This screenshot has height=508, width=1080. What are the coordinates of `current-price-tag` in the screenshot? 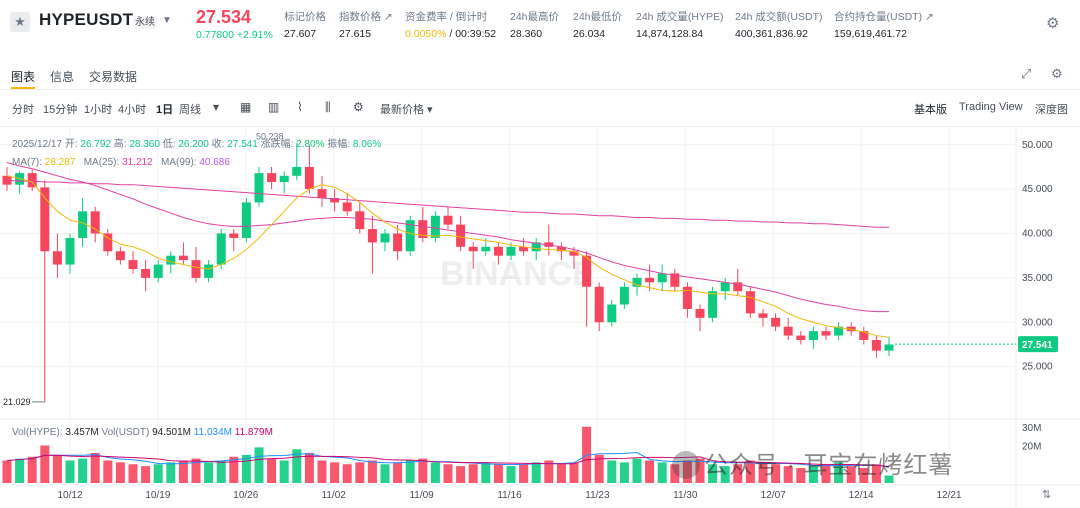 It's located at (1038, 344).